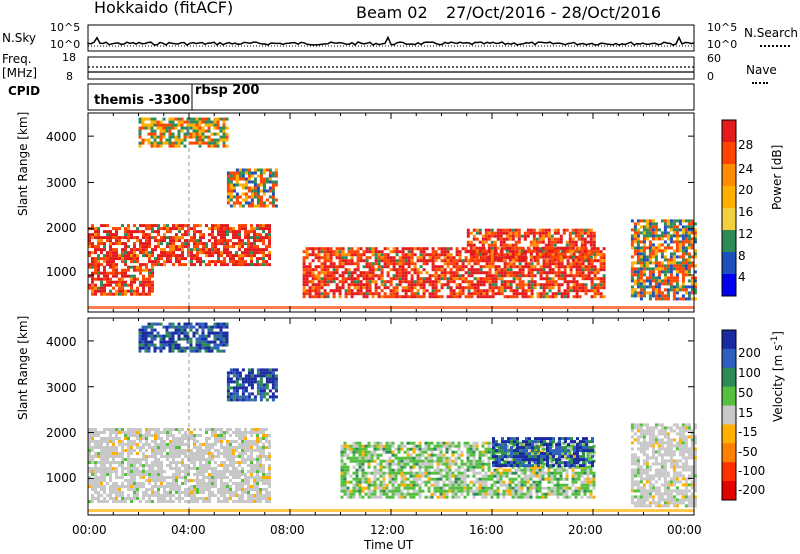 This screenshot has height=554, width=800. I want to click on nave-legend-line, so click(760, 83).